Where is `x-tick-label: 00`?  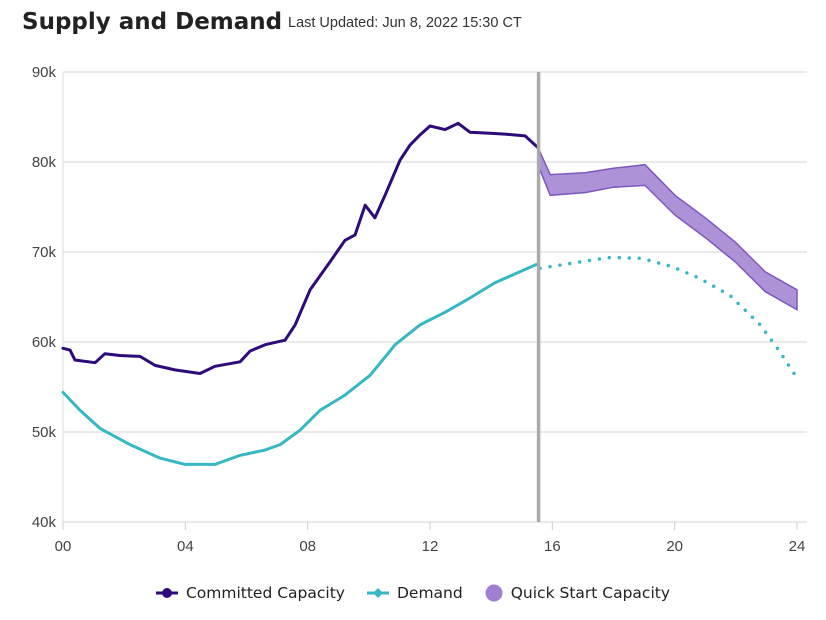
x-tick-label: 00 is located at coordinates (63, 546).